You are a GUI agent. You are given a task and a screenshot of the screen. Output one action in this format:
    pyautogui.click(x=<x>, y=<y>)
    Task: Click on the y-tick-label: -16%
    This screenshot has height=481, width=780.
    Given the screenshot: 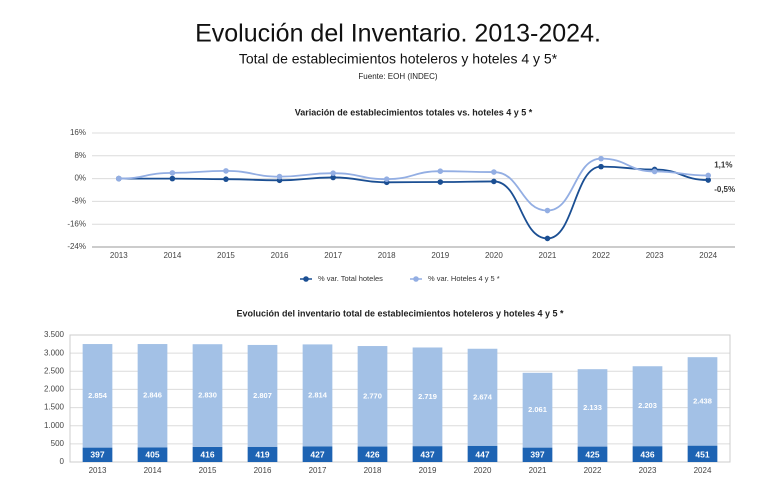 What is the action you would take?
    pyautogui.click(x=76, y=223)
    